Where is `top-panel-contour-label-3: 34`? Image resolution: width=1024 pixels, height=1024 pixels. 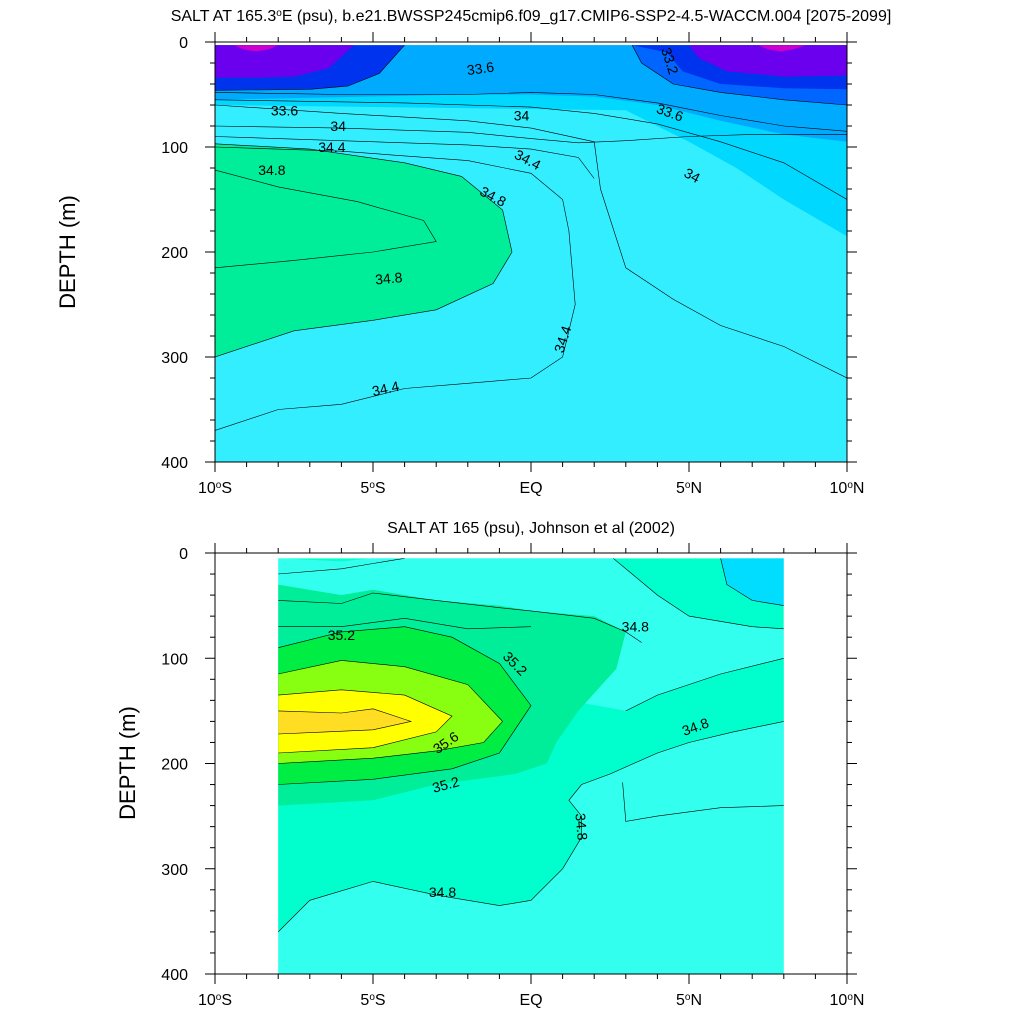 top-panel-contour-label-3: 34 is located at coordinates (338, 126).